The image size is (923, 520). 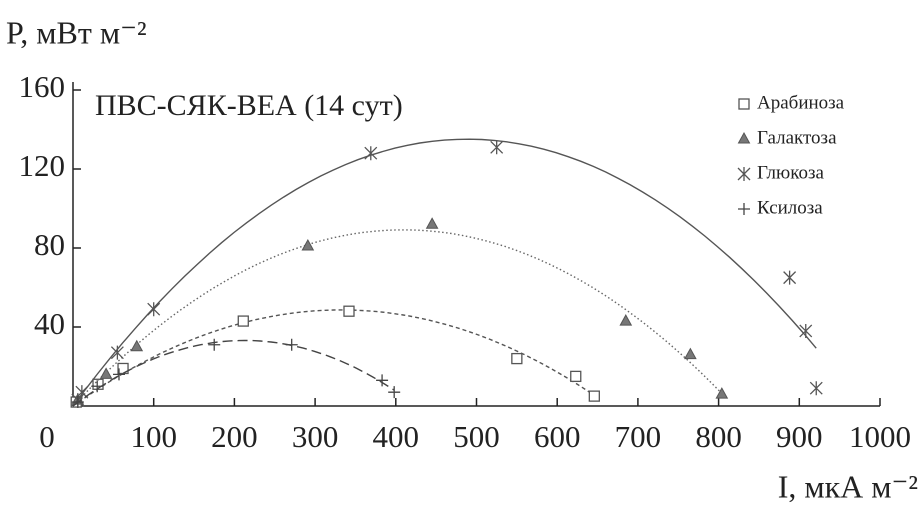 What do you see at coordinates (557, 436) in the screenshot?
I see `x-tick-label: 600` at bounding box center [557, 436].